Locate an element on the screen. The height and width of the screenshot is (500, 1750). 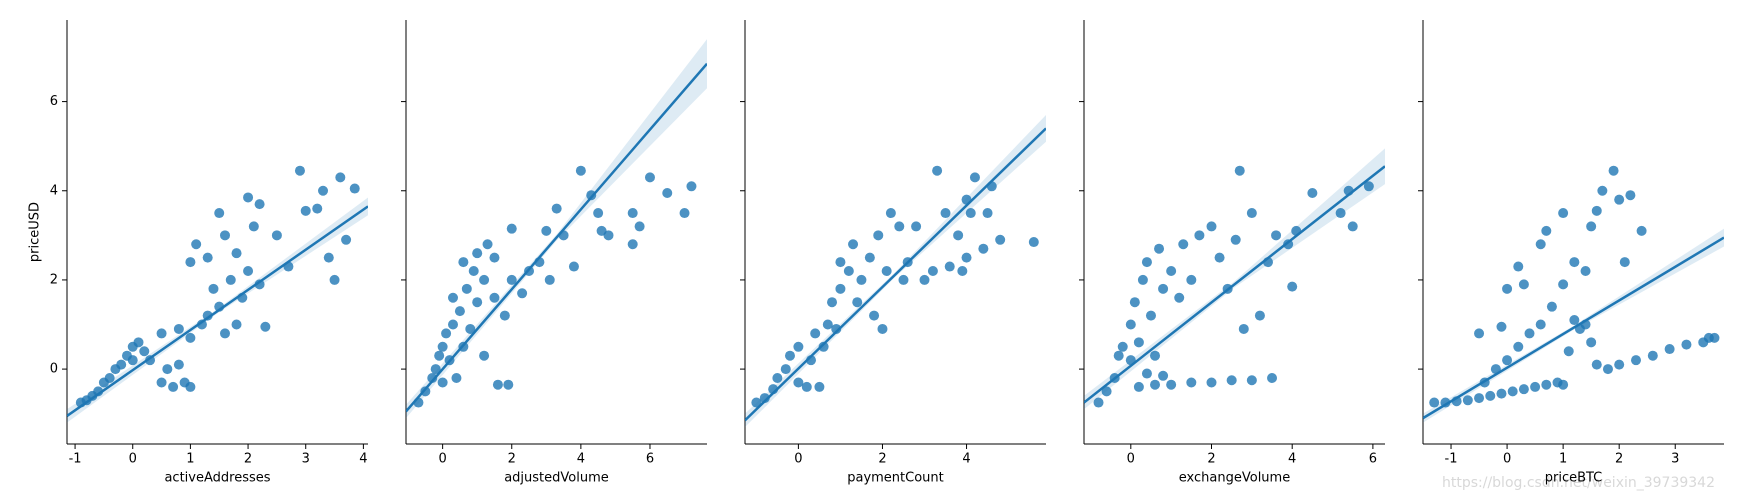
x-tick-label: 3 is located at coordinates (306, 459).